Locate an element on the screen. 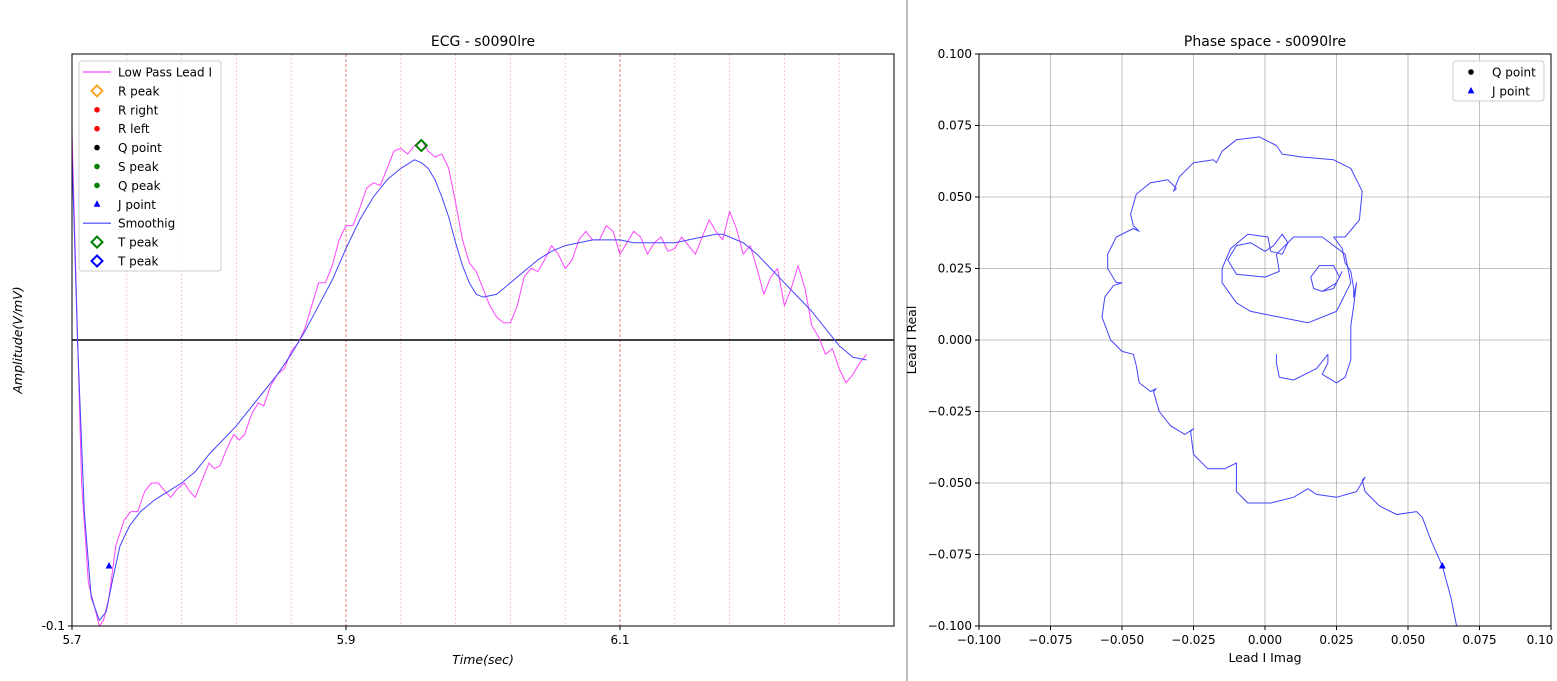 This screenshot has width=1557, height=681. ecg-legend-label: R left is located at coordinates (134, 129).